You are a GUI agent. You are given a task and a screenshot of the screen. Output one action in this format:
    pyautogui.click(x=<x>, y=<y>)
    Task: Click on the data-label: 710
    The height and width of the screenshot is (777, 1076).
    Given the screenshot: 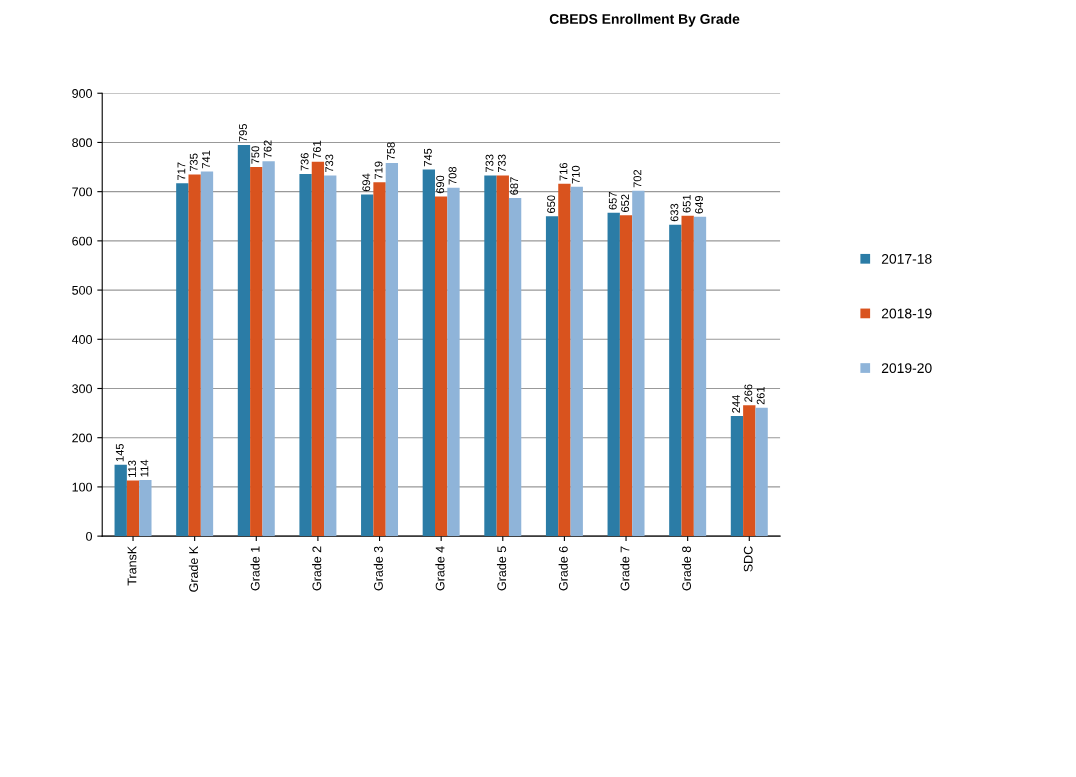 What is the action you would take?
    pyautogui.click(x=575, y=174)
    